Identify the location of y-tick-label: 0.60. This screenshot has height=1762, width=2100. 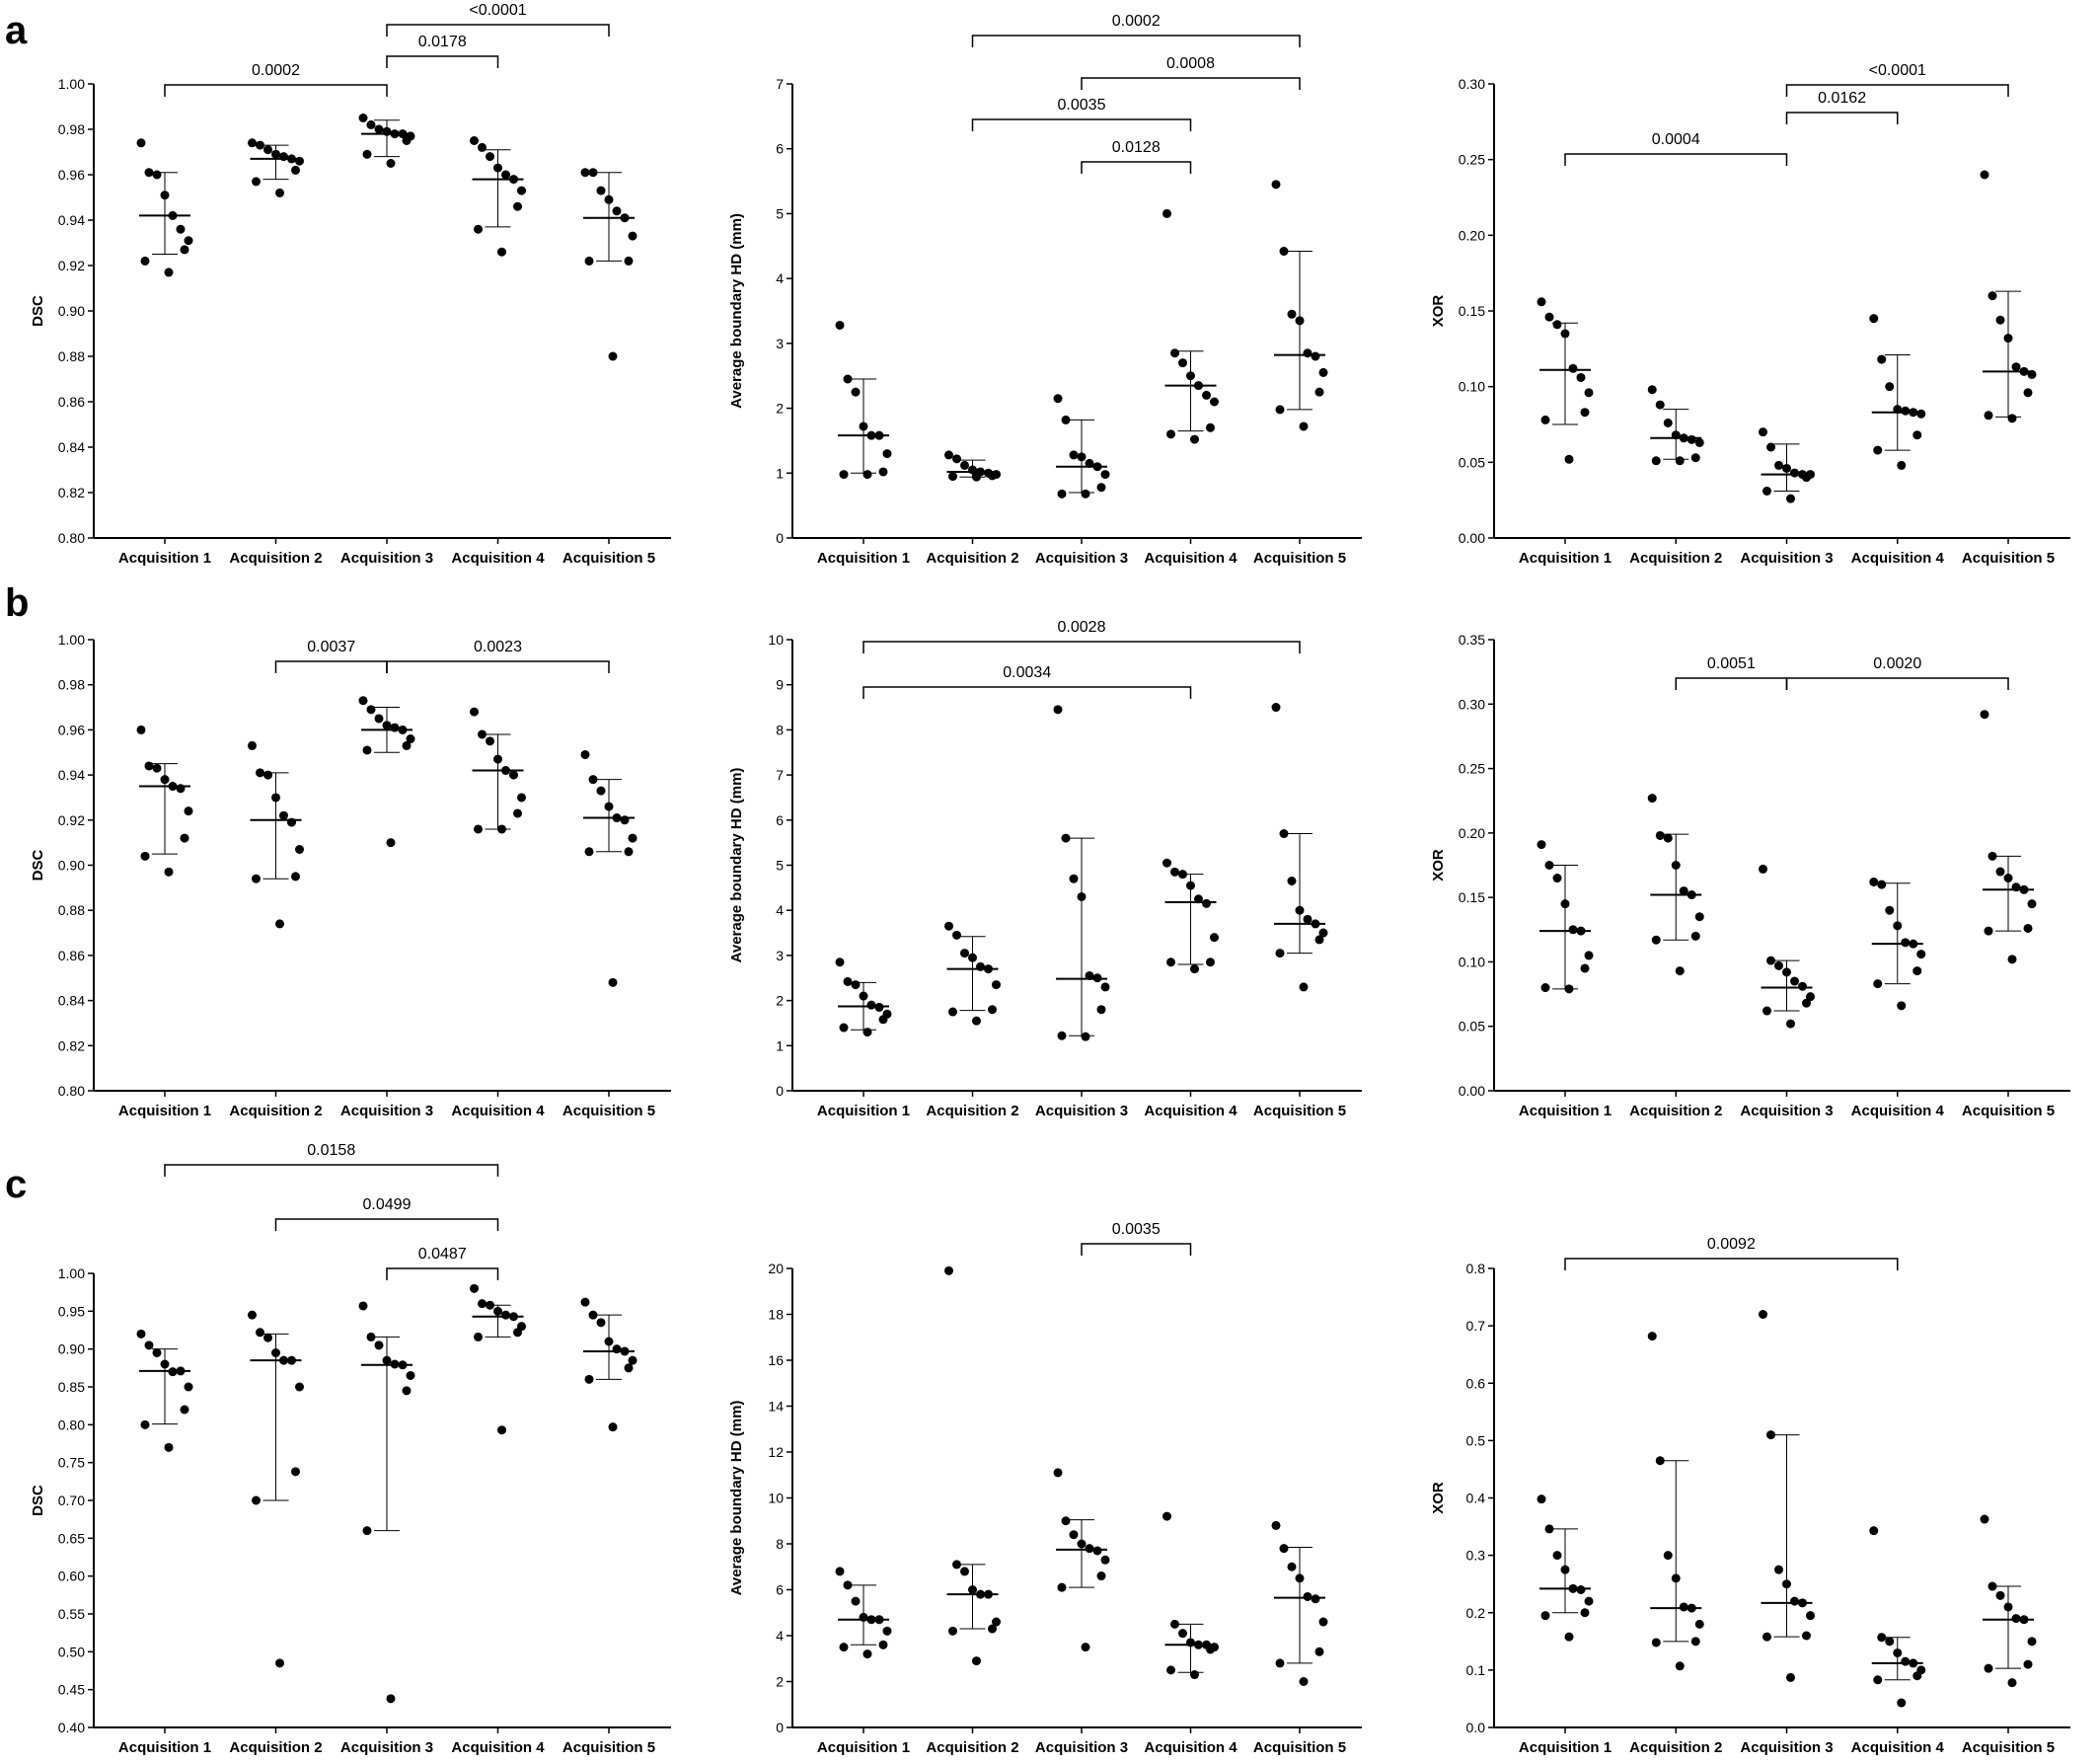
(71, 1577).